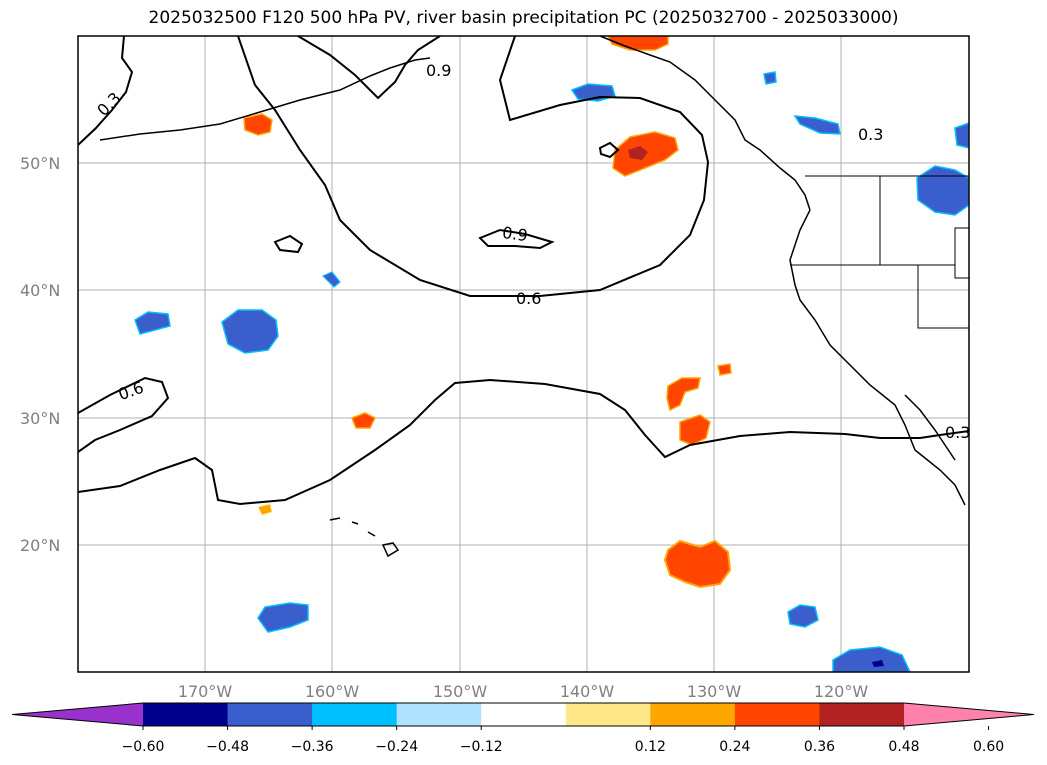  What do you see at coordinates (969, 714) in the screenshot?
I see `colorbar-extend-max` at bounding box center [969, 714].